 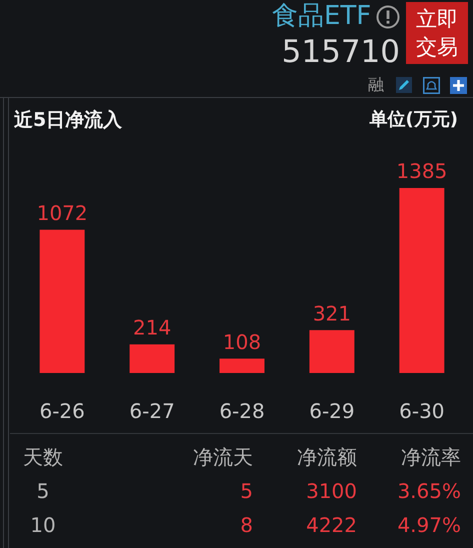 I want to click on text: 净流天, so click(x=223, y=457).